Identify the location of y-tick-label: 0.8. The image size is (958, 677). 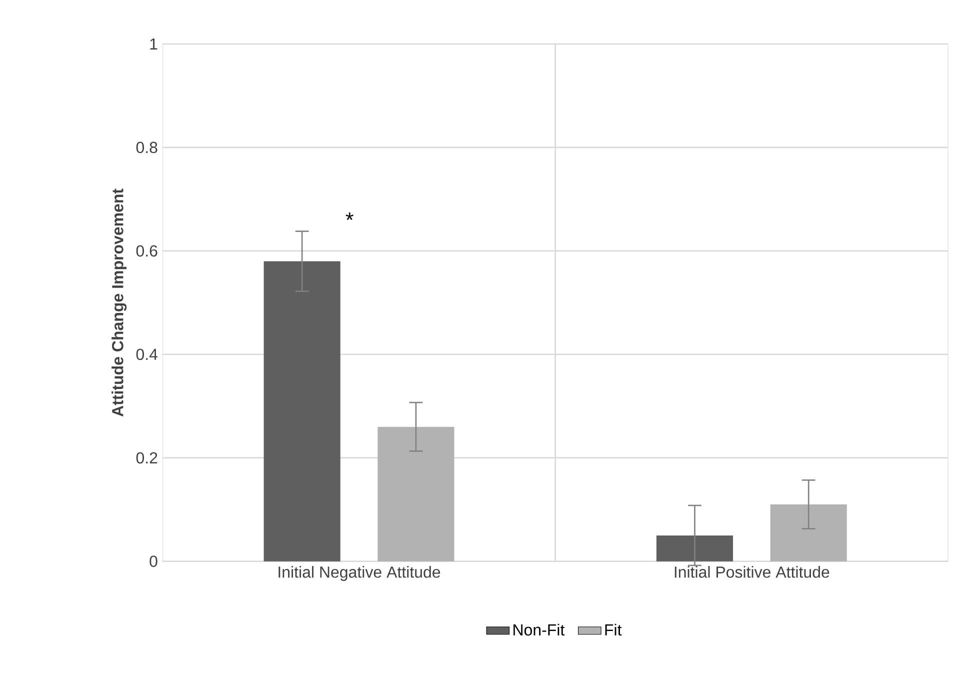
(147, 148).